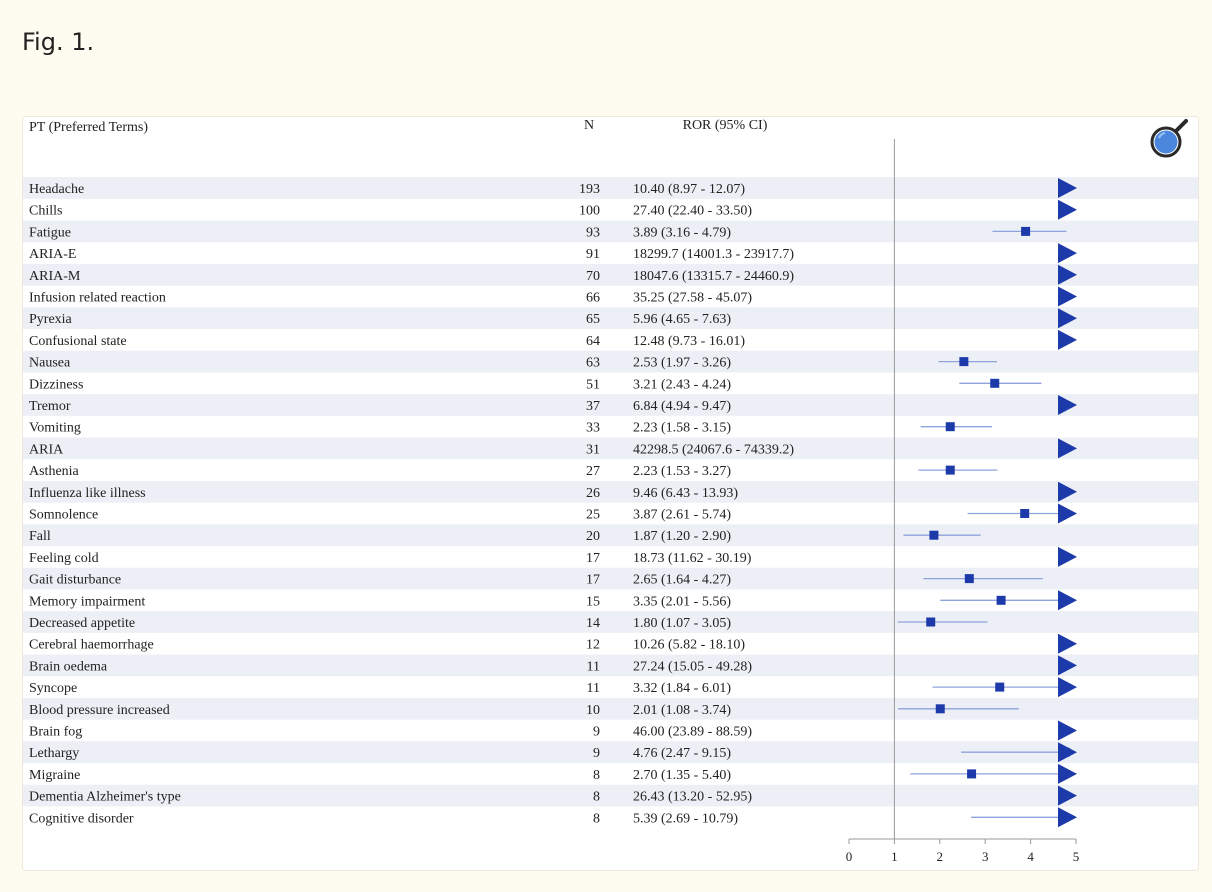  What do you see at coordinates (682, 384) in the screenshot?
I see `row-ror: 3.21 (2.43 - 4.24)` at bounding box center [682, 384].